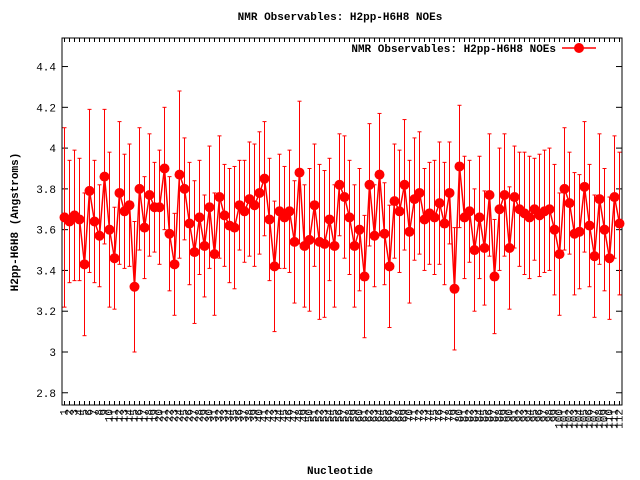  I want to click on x-tick-label: 73, so click(426, 415).